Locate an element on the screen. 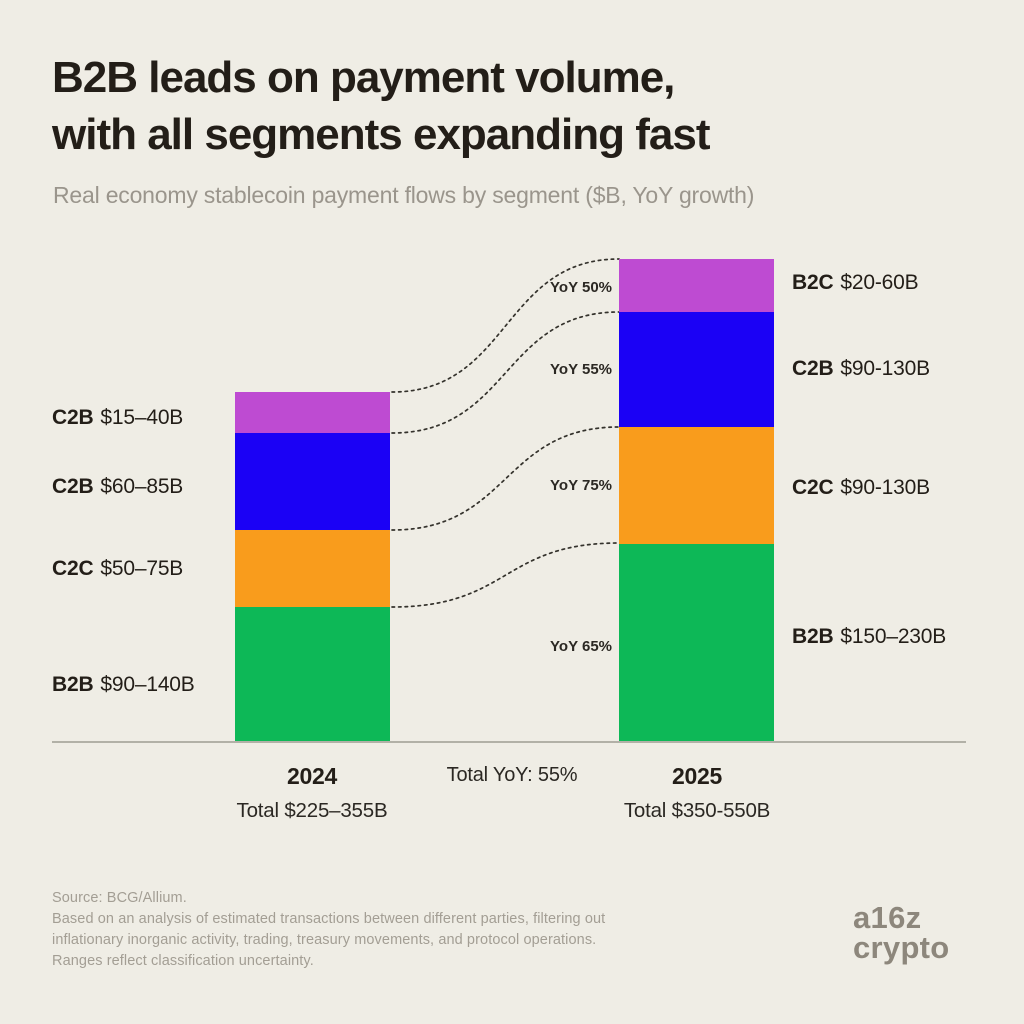  category-2024-block: 2024 Total $225–355B is located at coordinates (312, 793).